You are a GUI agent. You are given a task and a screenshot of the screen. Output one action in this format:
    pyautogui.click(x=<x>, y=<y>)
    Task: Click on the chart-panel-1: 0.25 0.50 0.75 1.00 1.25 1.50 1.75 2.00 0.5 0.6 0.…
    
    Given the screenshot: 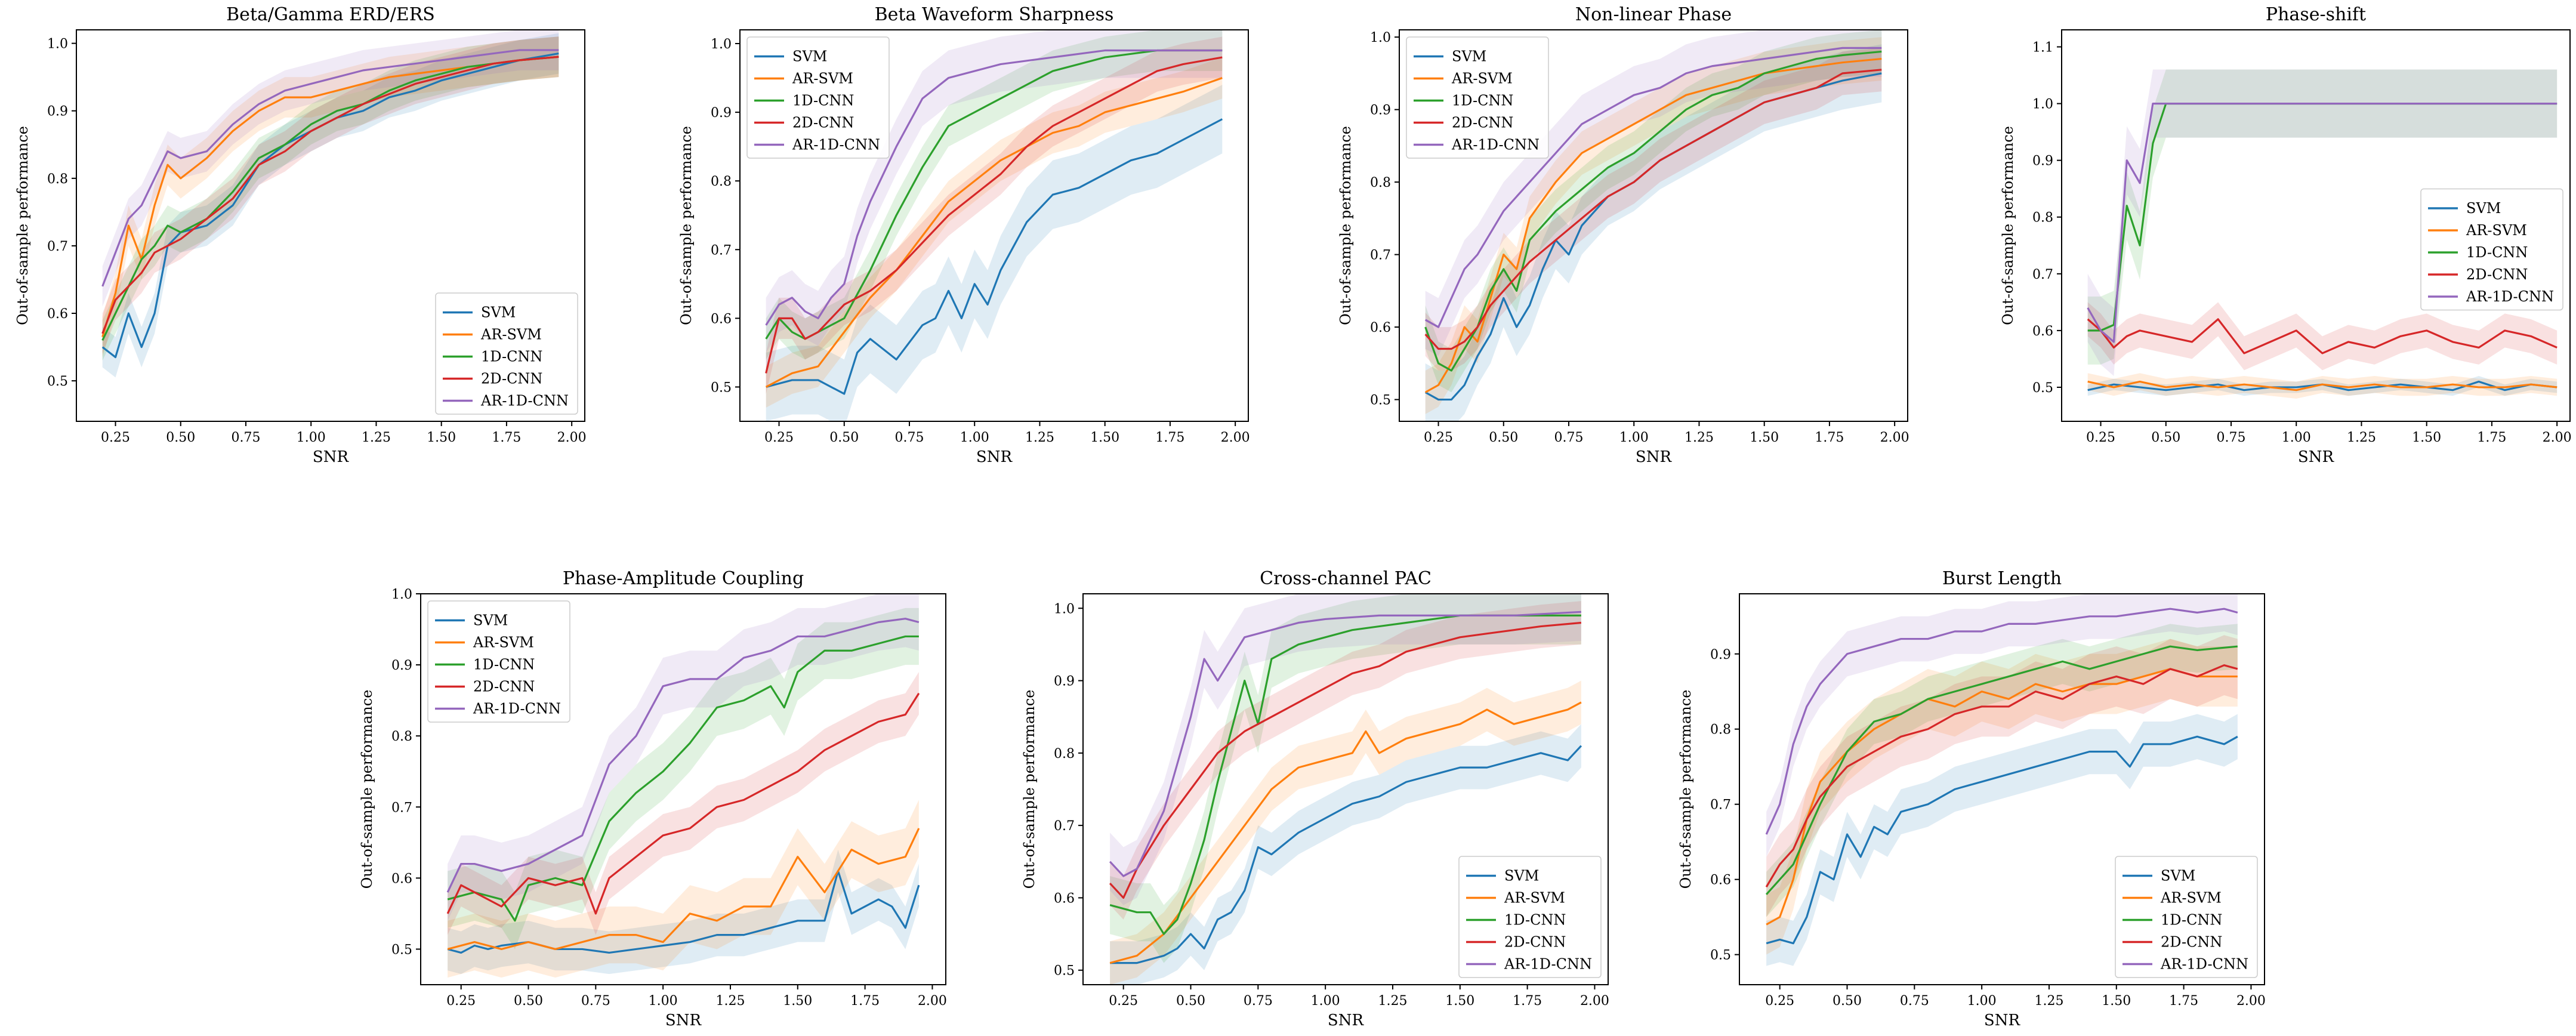 What is the action you would take?
    pyautogui.click(x=301, y=235)
    